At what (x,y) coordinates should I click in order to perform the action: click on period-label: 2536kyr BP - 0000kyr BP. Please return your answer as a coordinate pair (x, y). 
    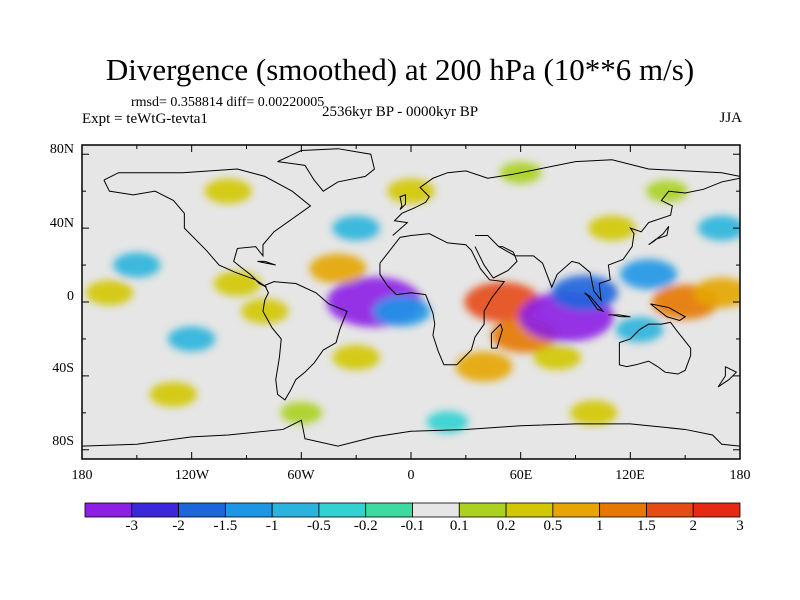
    Looking at the image, I should click on (400, 112).